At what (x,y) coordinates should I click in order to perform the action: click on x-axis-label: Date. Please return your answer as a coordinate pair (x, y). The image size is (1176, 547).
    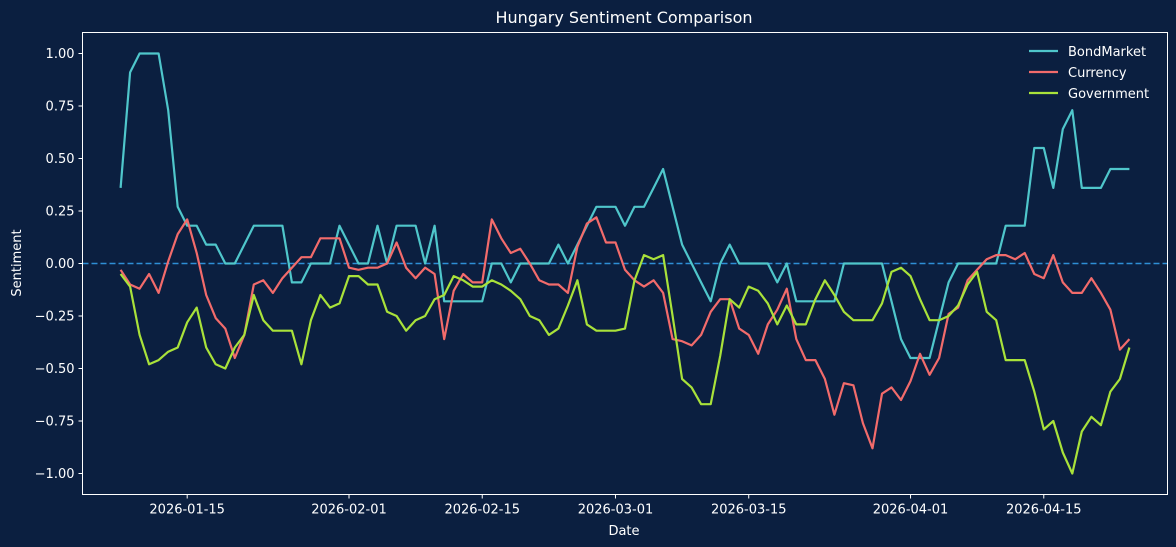
    Looking at the image, I should click on (623, 531).